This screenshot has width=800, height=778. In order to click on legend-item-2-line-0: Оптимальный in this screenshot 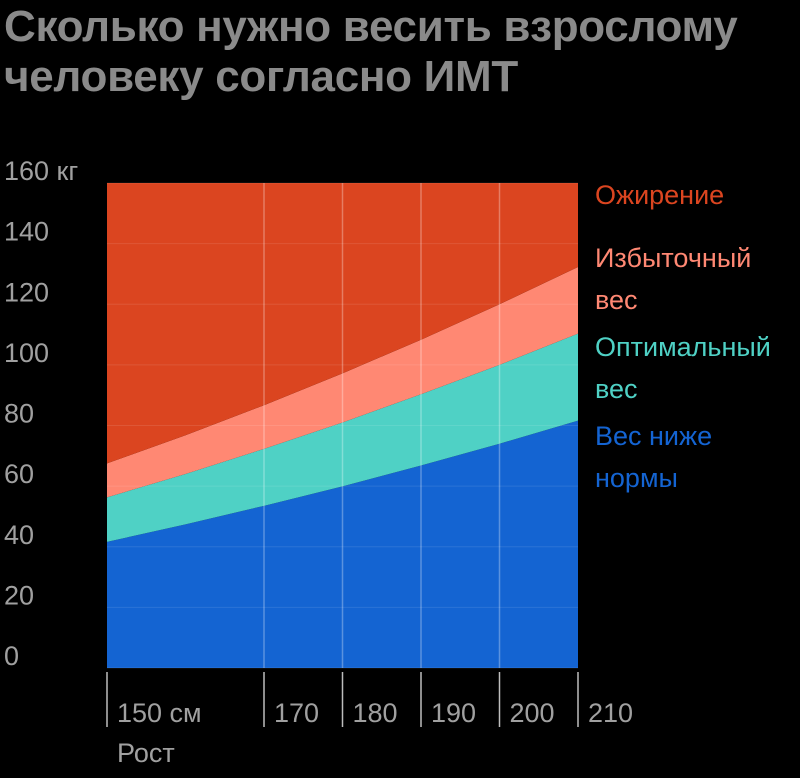, I will do `click(683, 347)`.